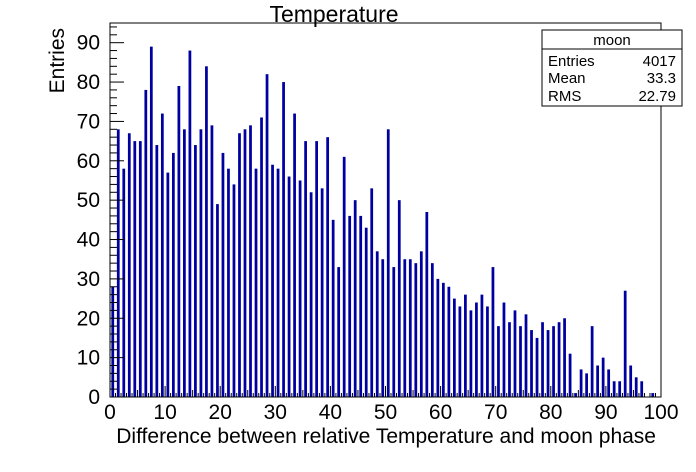  Describe the element at coordinates (164, 412) in the screenshot. I see `x-tick-label: 10` at that location.